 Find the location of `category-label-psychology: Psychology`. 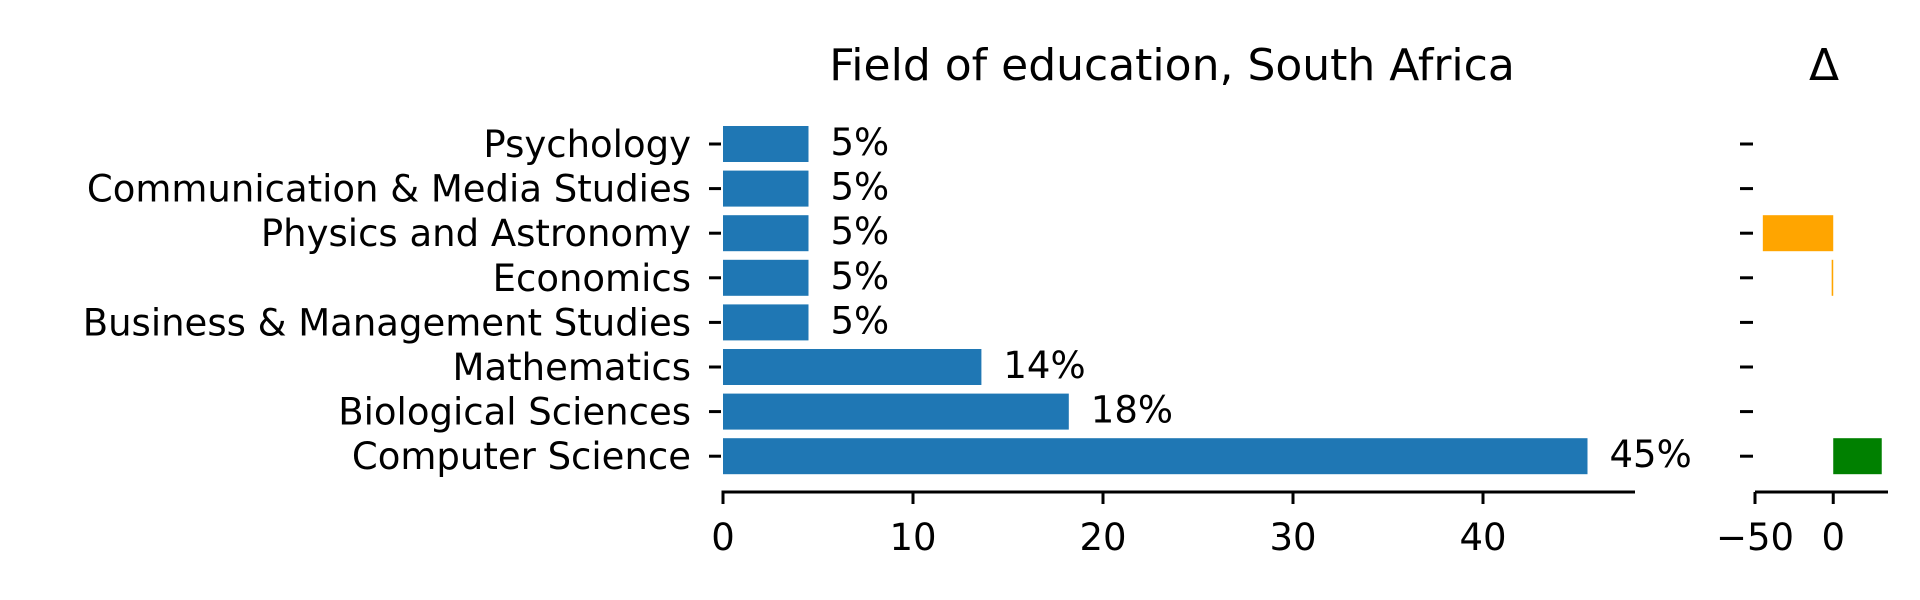

category-label-psychology: Psychology is located at coordinates (587, 144).